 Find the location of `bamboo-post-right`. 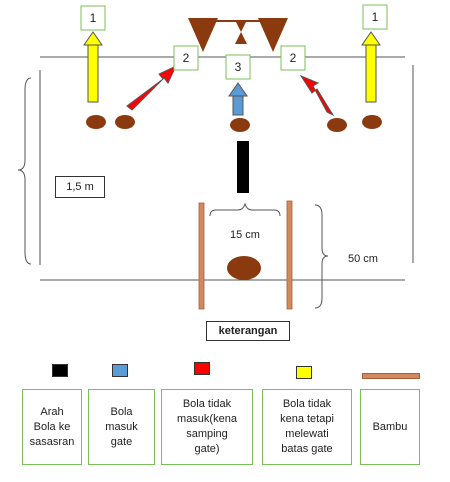

bamboo-post-right is located at coordinates (289, 255).